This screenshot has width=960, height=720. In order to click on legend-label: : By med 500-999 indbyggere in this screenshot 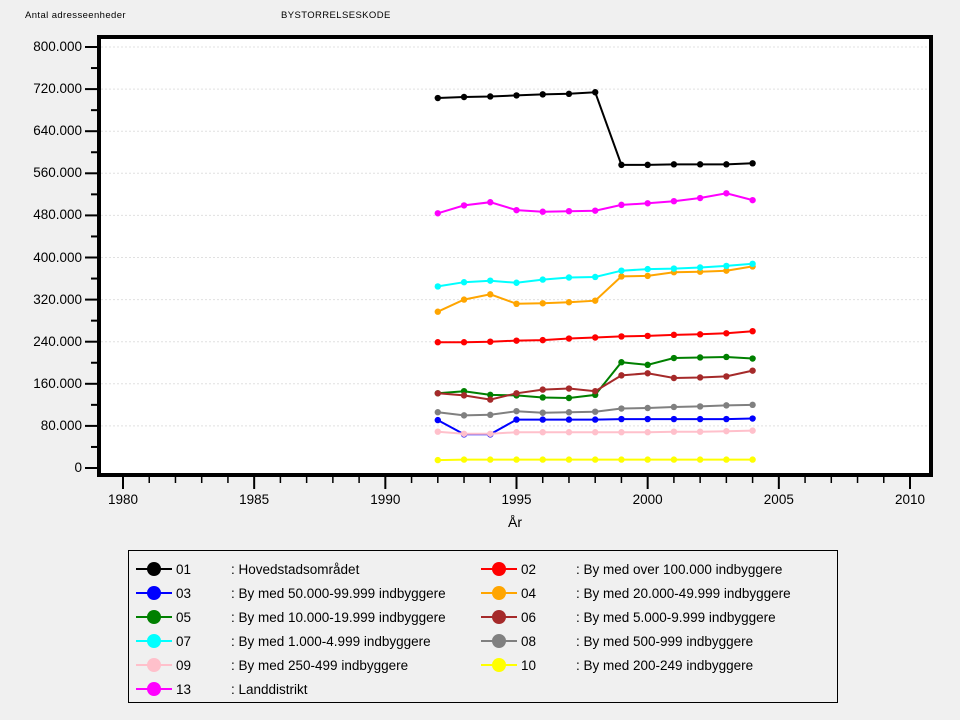, I will do `click(665, 641)`.